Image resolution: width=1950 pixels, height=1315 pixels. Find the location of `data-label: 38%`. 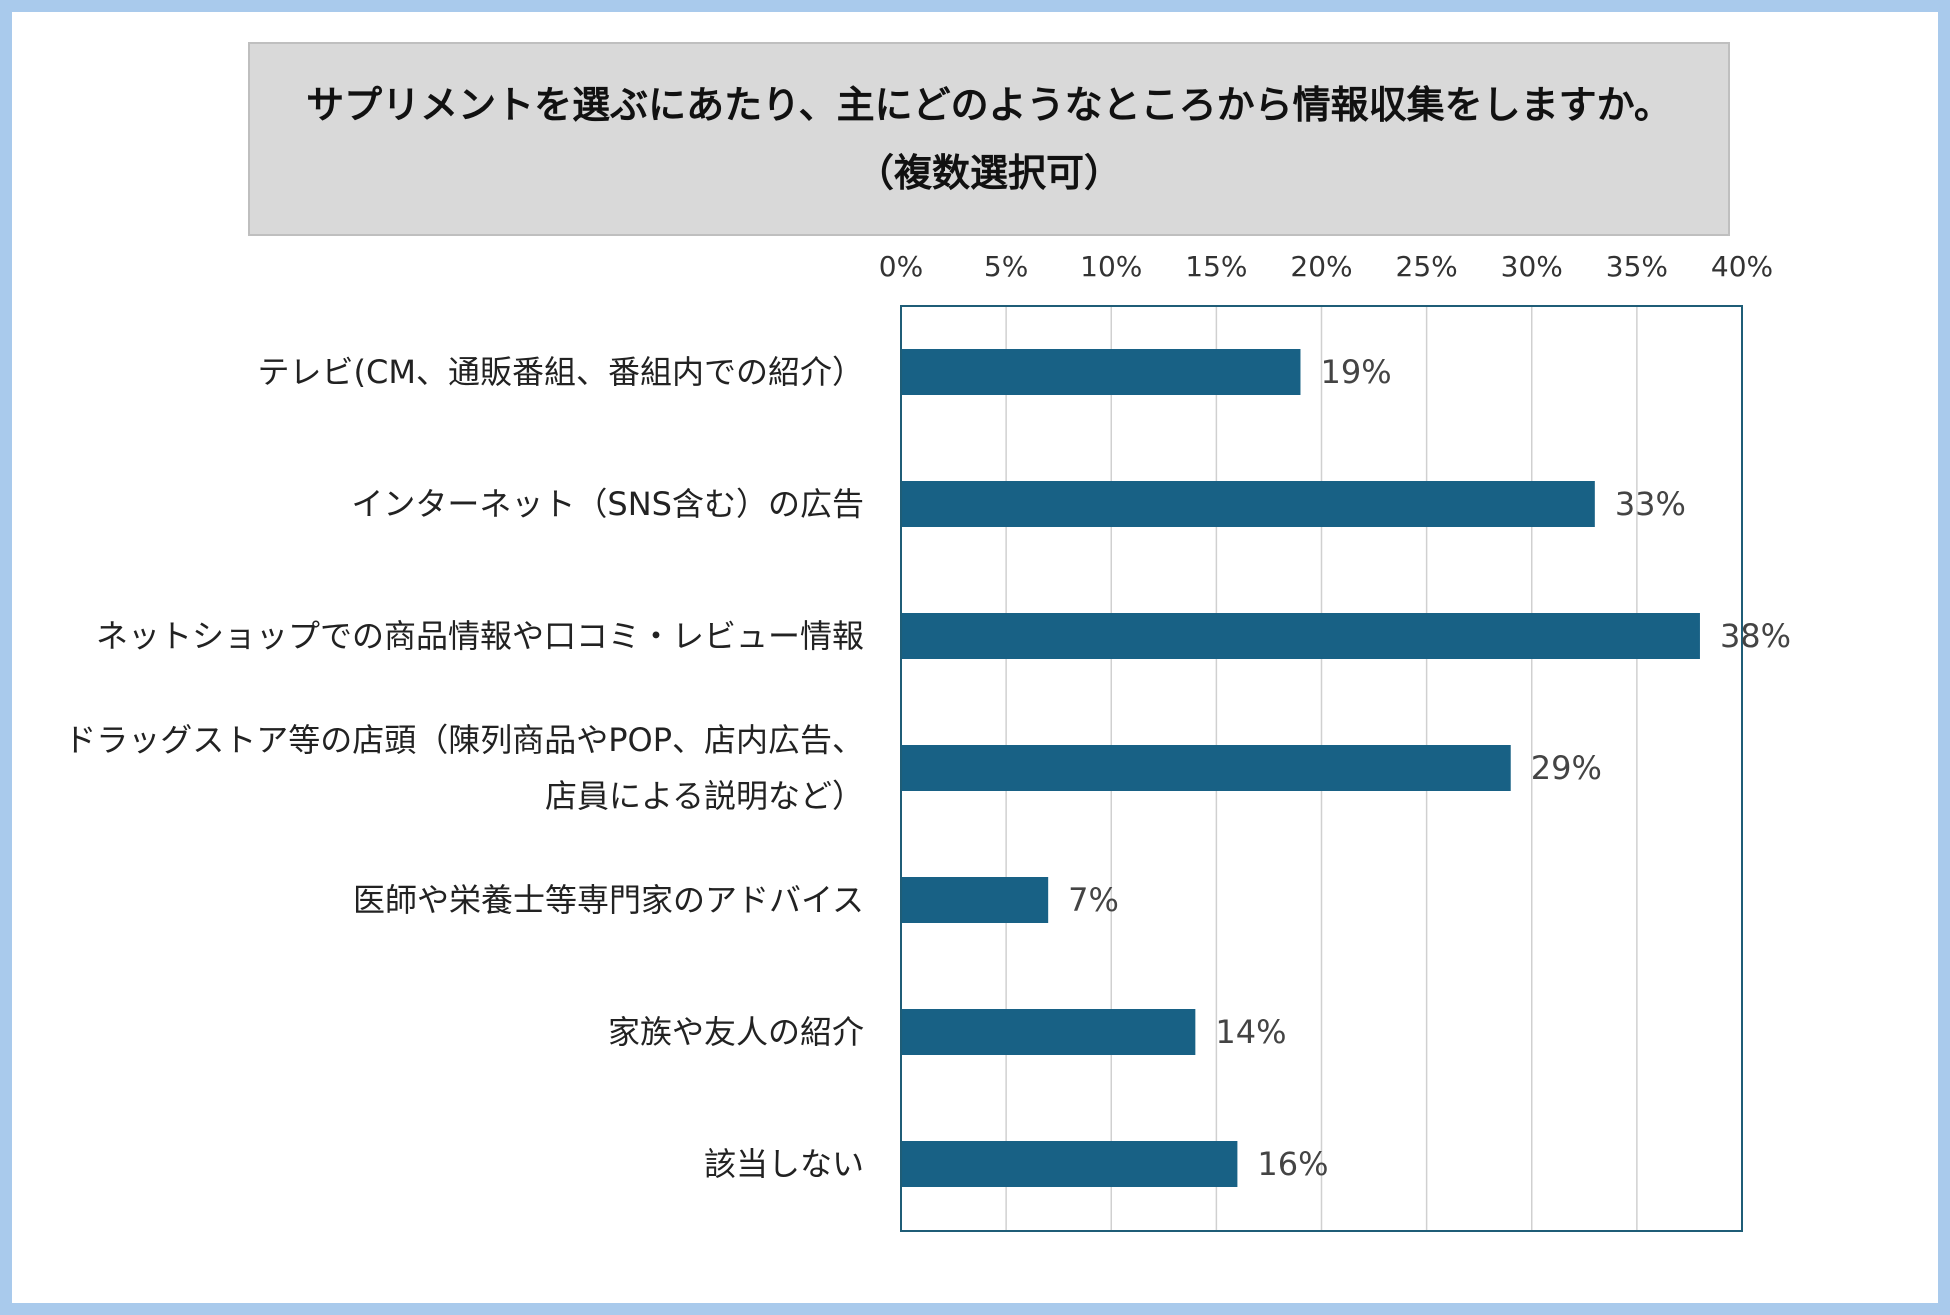

data-label: 38% is located at coordinates (1755, 636).